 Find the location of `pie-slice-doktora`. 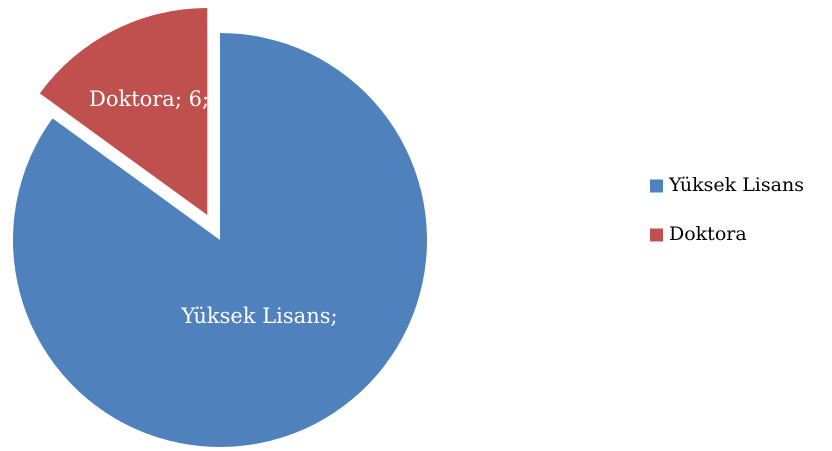

pie-slice-doktora is located at coordinates (123, 112).